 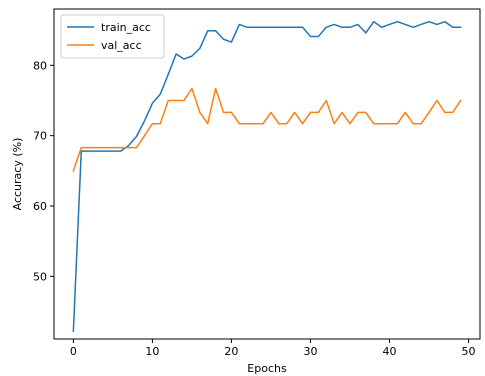 I want to click on y-tick-label: 50, so click(x=40, y=276).